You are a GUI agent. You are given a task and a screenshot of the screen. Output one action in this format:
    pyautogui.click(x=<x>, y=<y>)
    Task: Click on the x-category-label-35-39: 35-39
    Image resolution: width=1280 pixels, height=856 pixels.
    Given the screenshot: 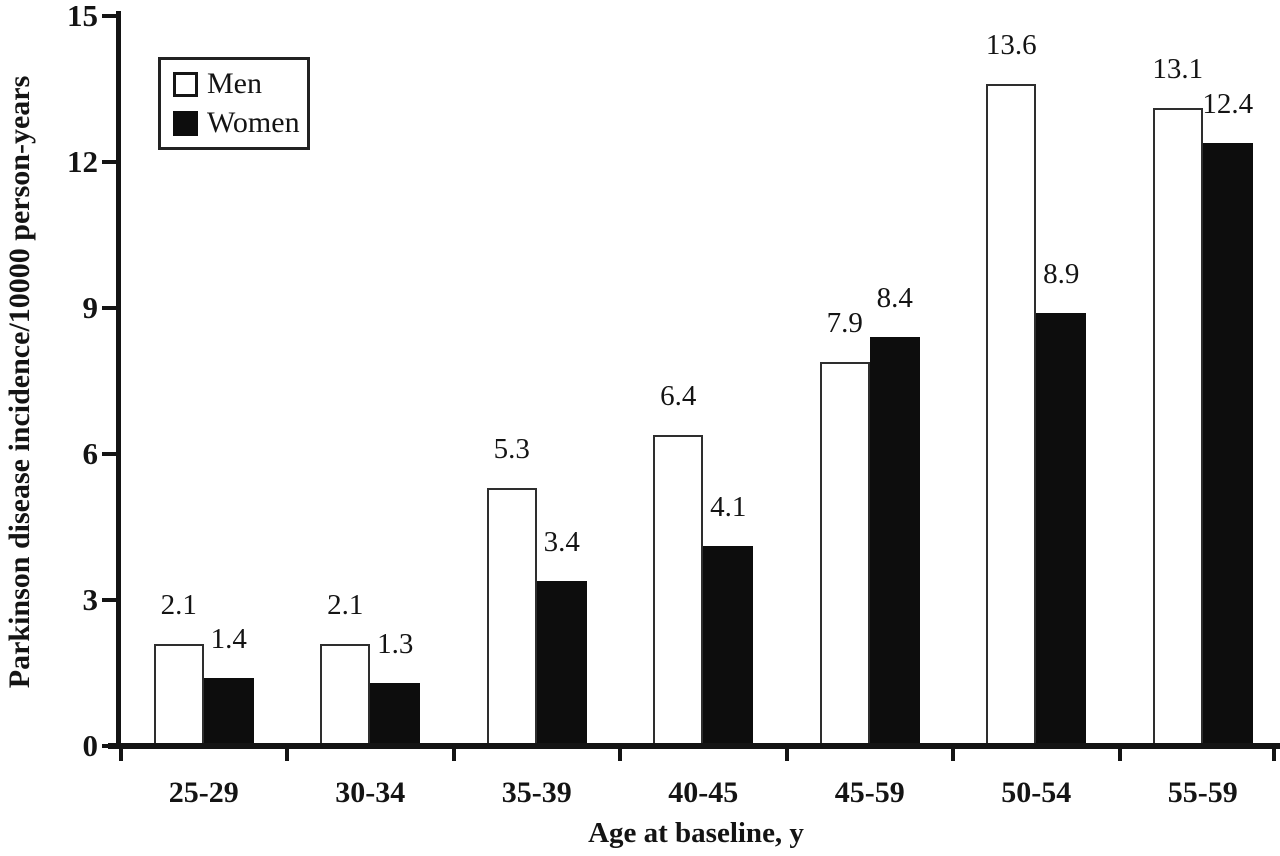 What is the action you would take?
    pyautogui.click(x=536, y=792)
    